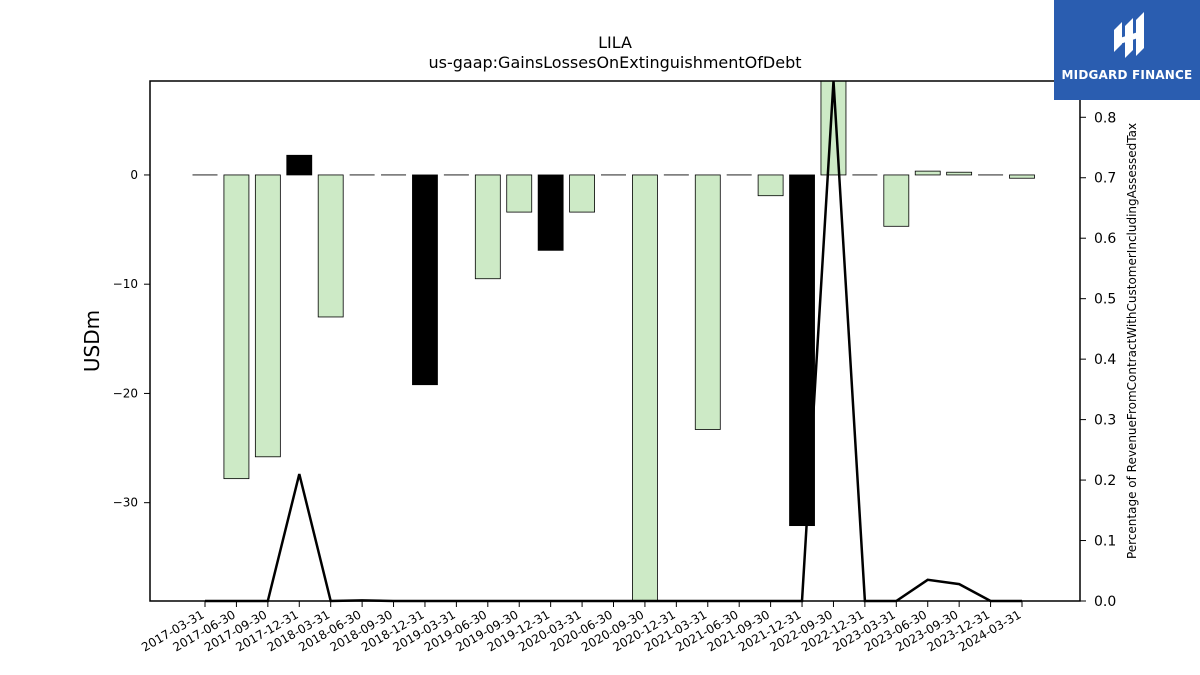 The height and width of the screenshot is (675, 1200). Describe the element at coordinates (1127, 75) in the screenshot. I see `logo-text: MIDGARD FINANCE` at that location.